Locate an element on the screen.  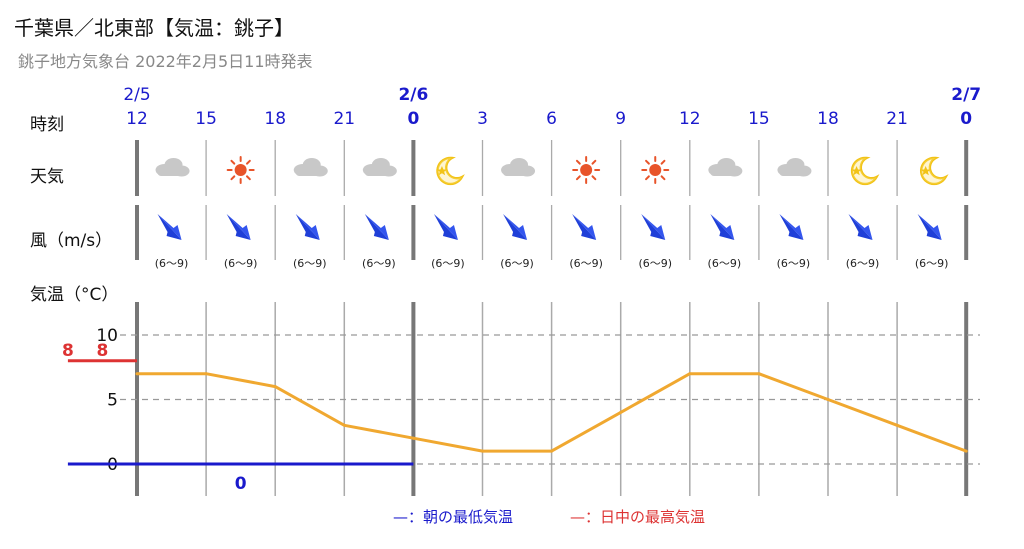
legend-min-label: —：朝の最低気温 is located at coordinates (453, 517).